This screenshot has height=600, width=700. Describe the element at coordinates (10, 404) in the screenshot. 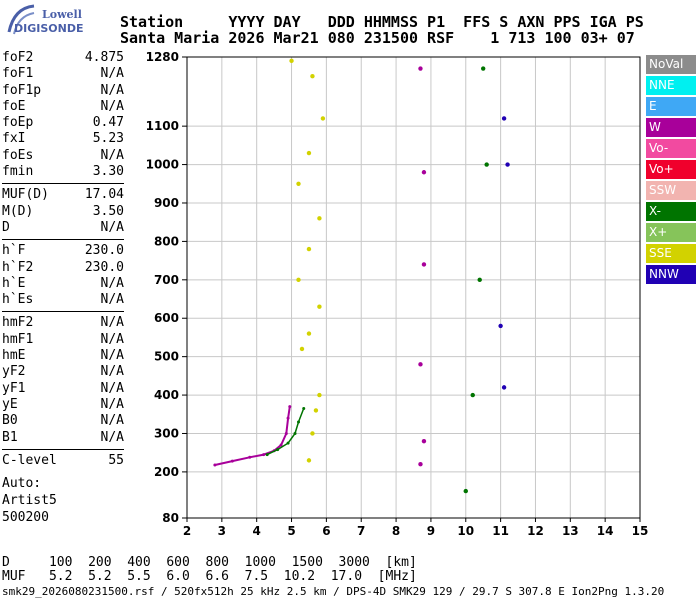

I see `param-label: yE` at that location.